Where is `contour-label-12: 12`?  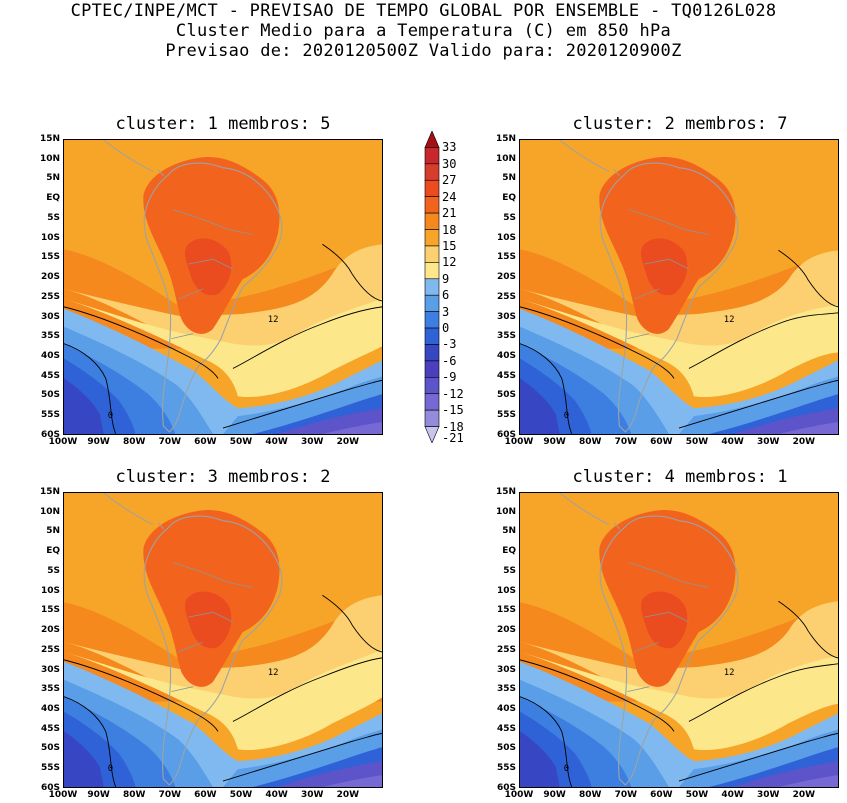
contour-label-12: 12 is located at coordinates (273, 673).